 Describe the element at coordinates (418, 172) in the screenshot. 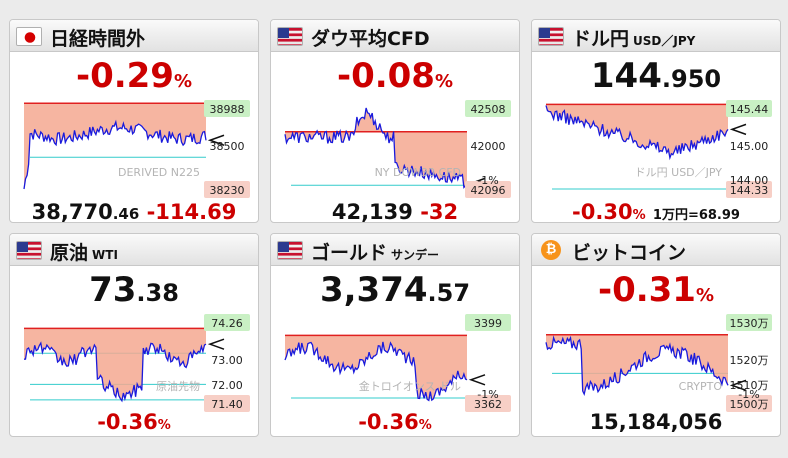

I see `chart-watermark: NY DOW30 CFD` at that location.